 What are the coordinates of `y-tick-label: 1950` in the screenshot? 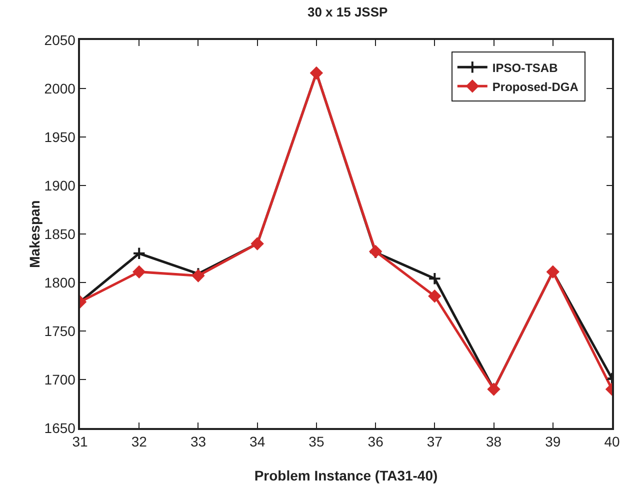 It's located at (60, 136).